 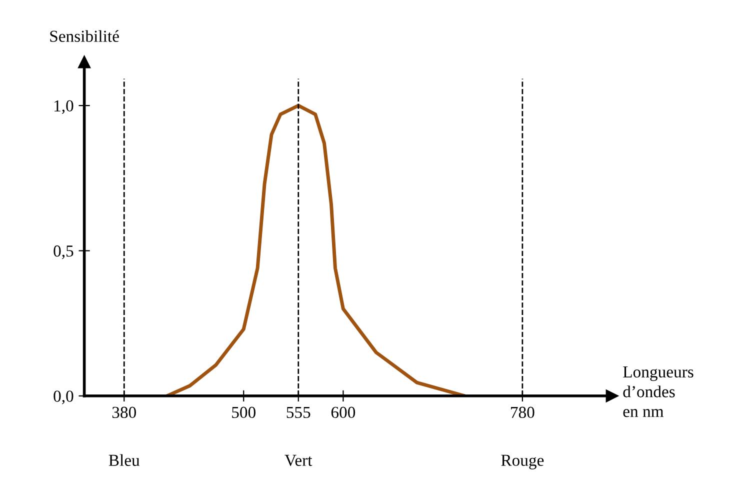 I want to click on y-tick-label: 1,0, so click(x=64, y=107).